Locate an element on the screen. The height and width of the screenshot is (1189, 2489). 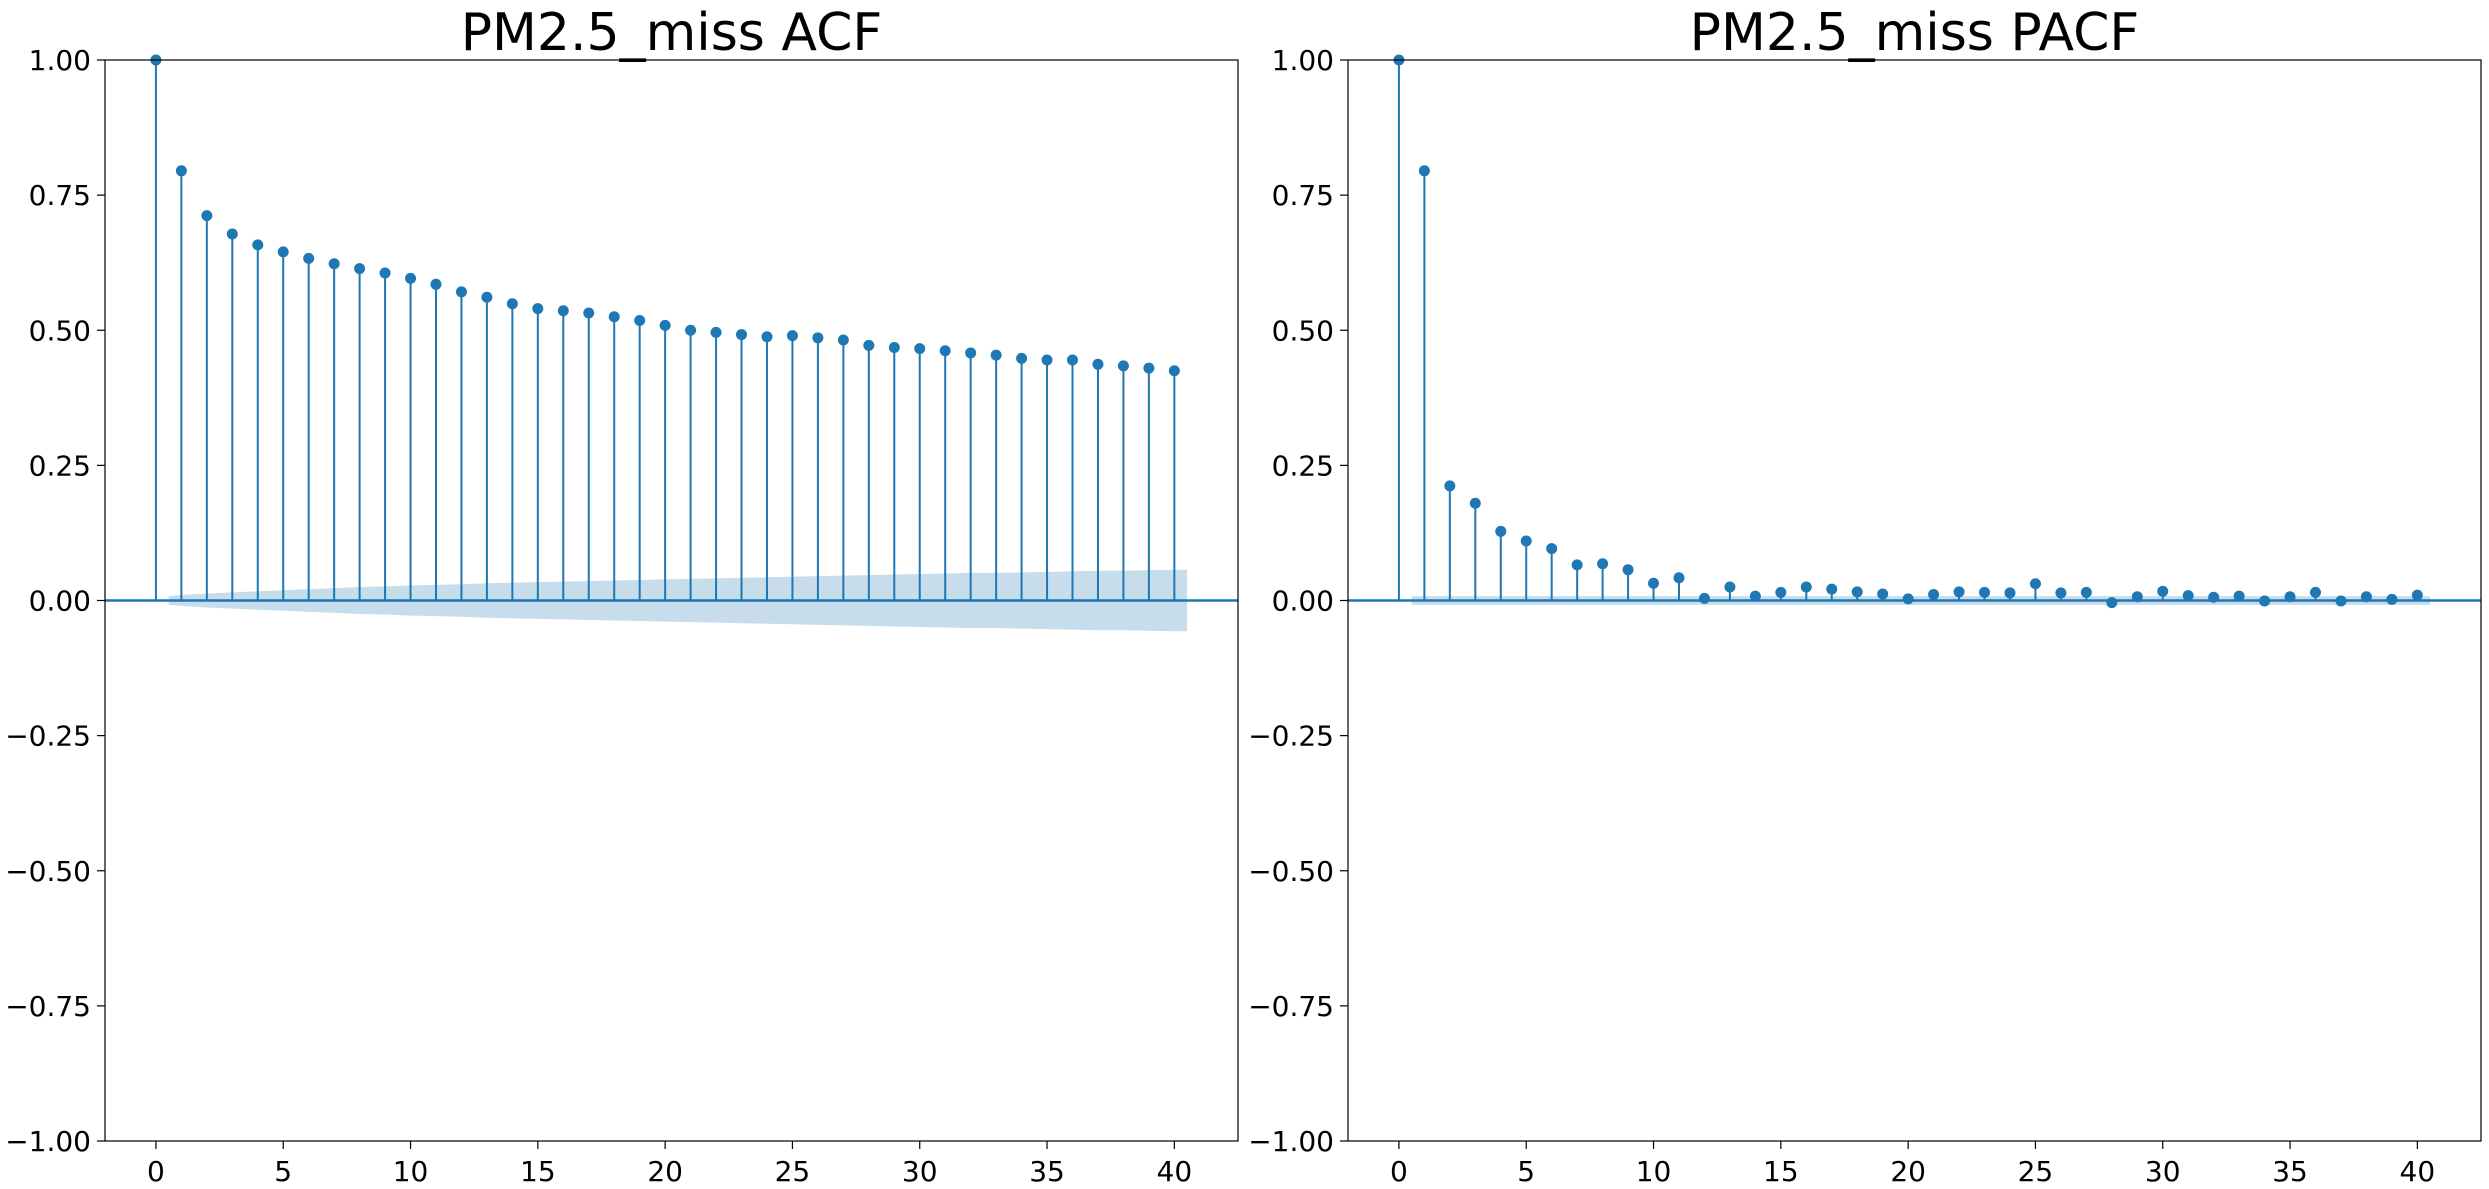
pacf-x-tick-label: 0 is located at coordinates (1399, 1171).